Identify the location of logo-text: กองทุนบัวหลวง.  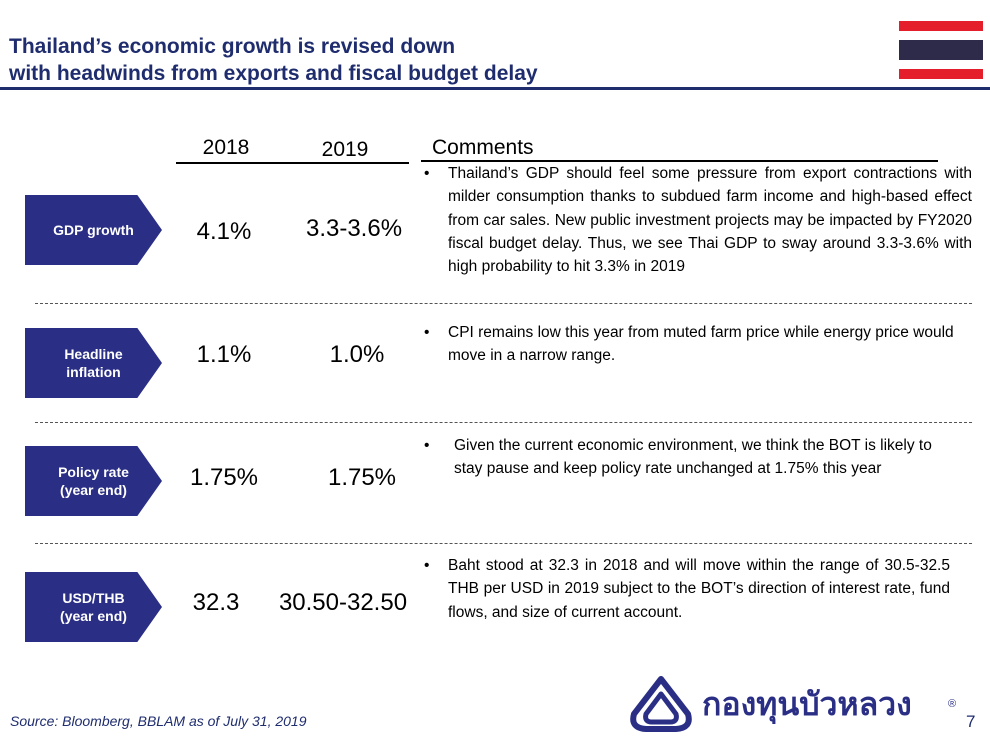
(807, 703).